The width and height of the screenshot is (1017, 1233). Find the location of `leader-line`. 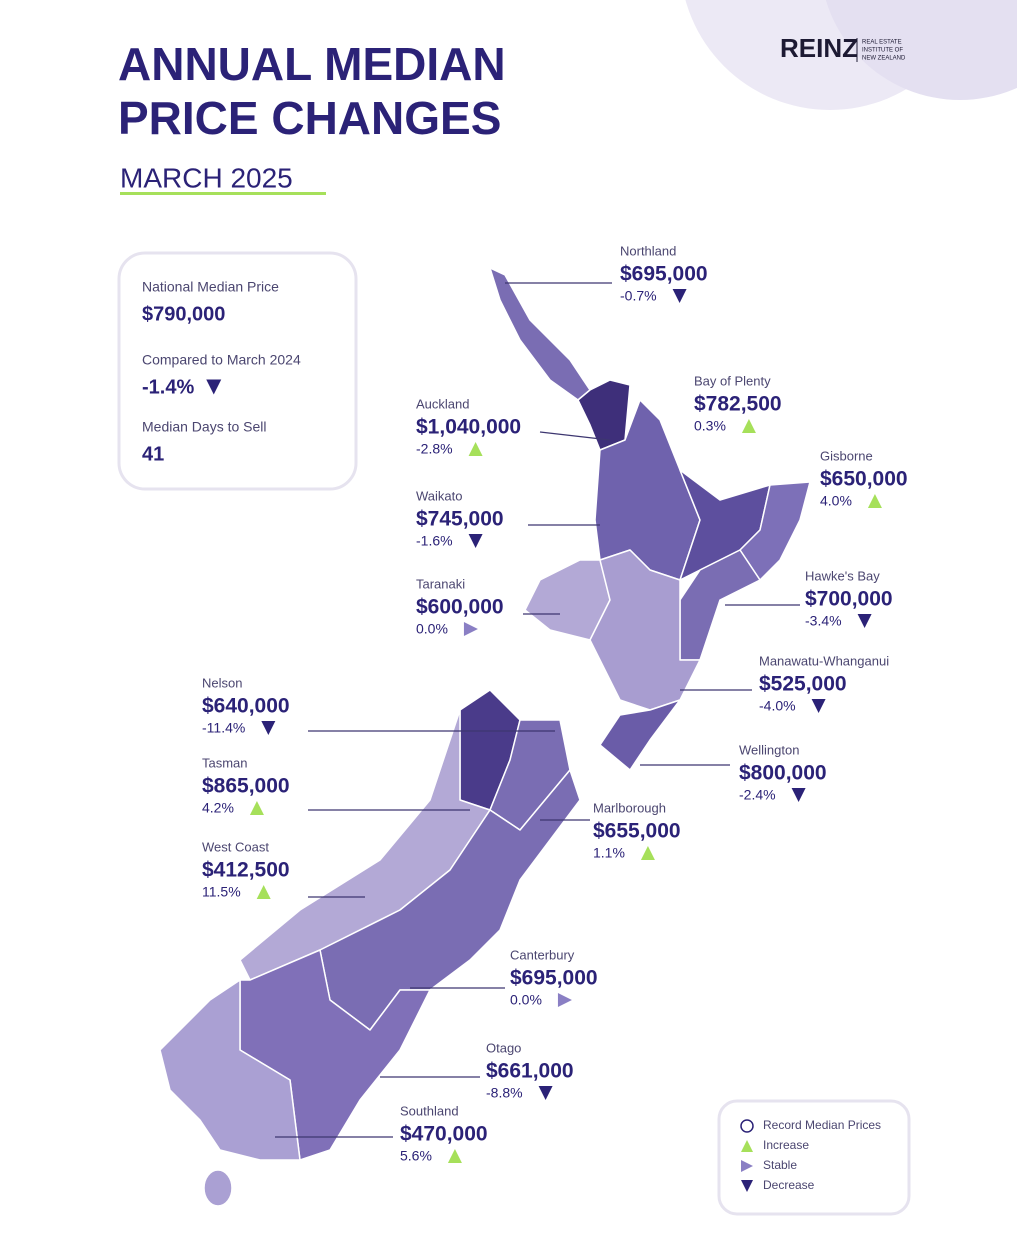

leader-line is located at coordinates (575, 436).